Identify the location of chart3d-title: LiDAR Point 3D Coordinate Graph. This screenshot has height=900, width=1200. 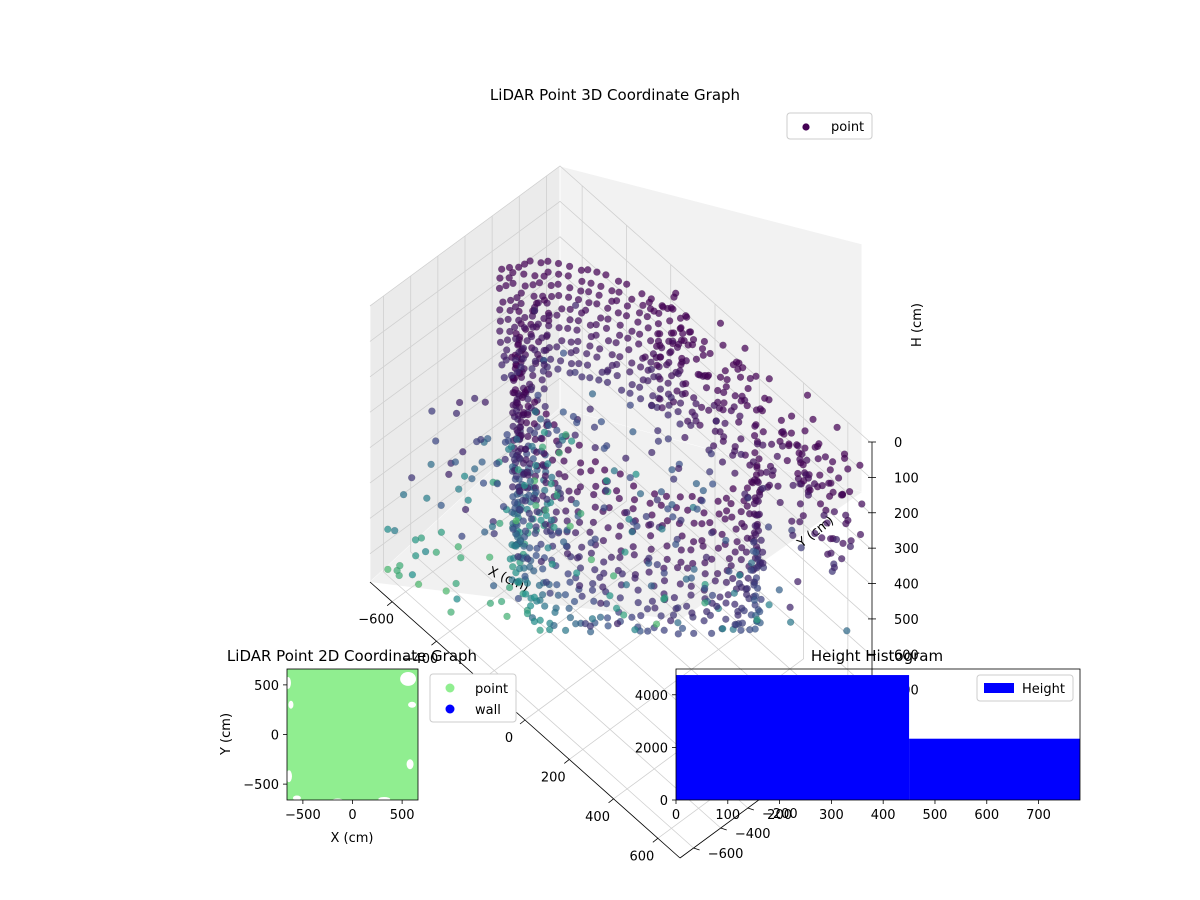
(615, 95).